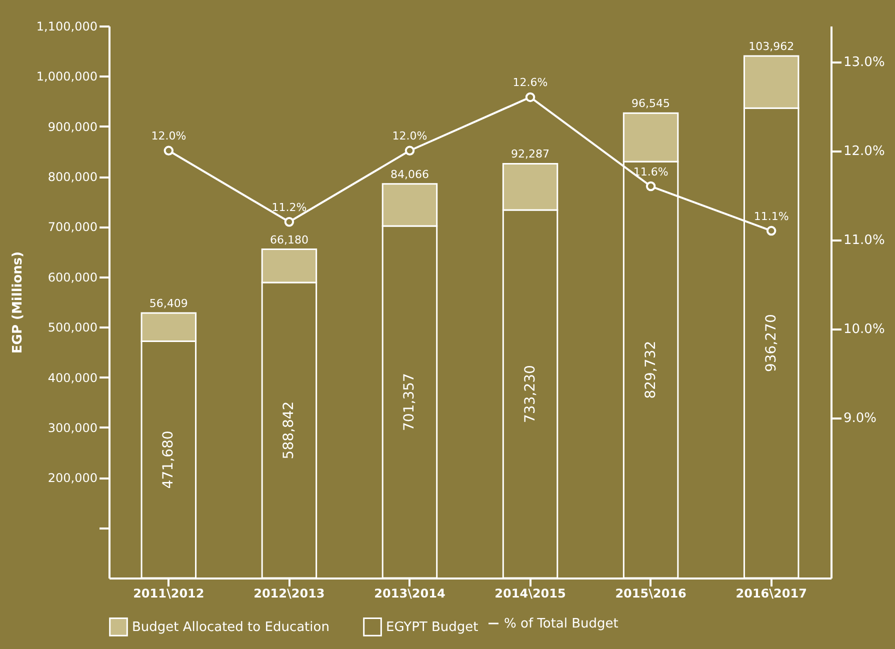 The width and height of the screenshot is (895, 649). Describe the element at coordinates (771, 46) in the screenshot. I see `data-label: 103,962` at that location.